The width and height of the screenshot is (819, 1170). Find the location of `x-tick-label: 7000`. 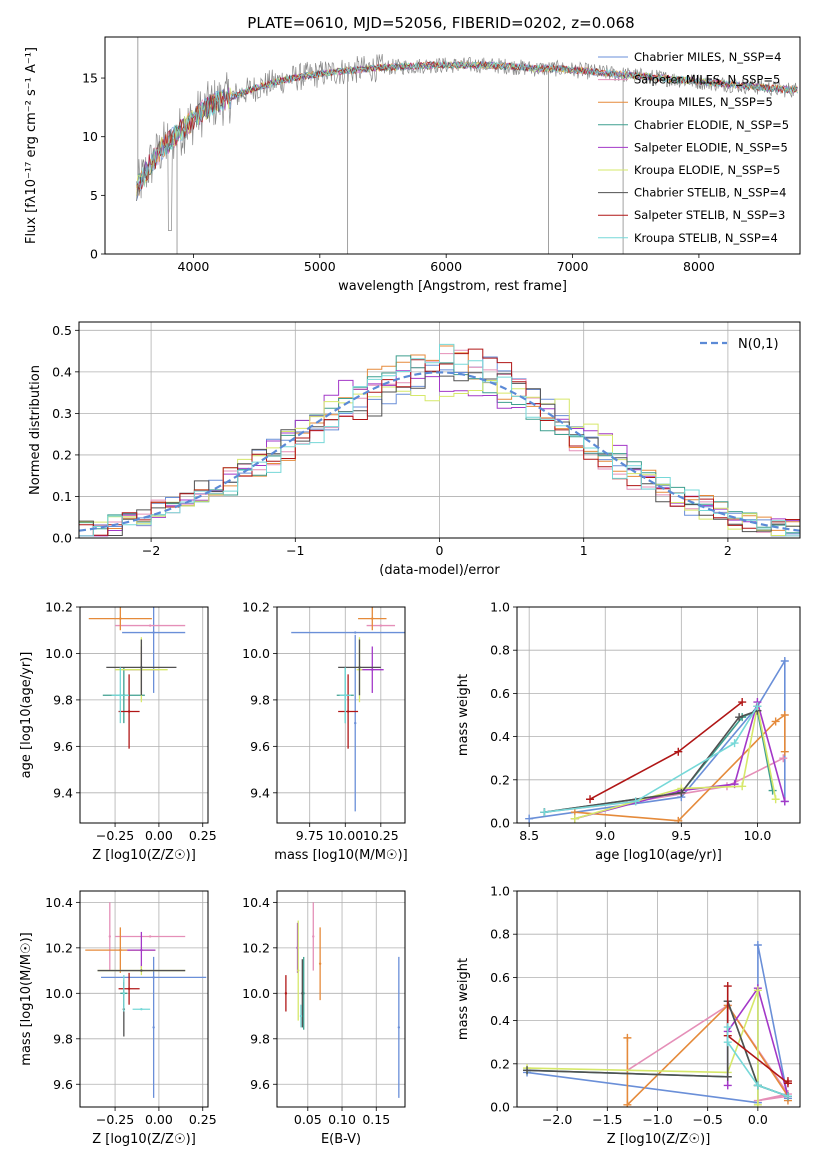

x-tick-label: 7000 is located at coordinates (573, 266).